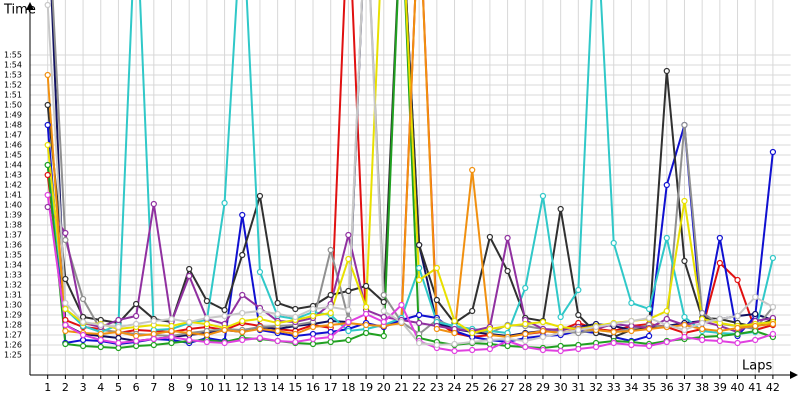  I want to click on y-tick-label: 1:43, so click(13, 175).